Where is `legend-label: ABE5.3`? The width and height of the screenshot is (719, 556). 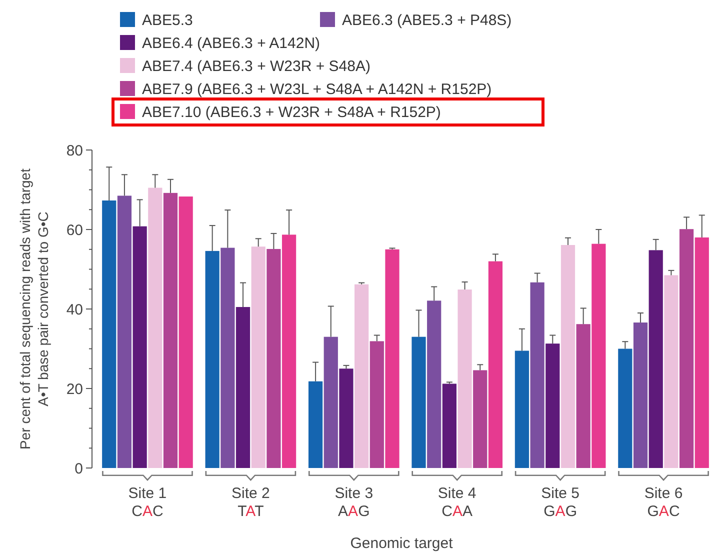 legend-label: ABE5.3 is located at coordinates (167, 20).